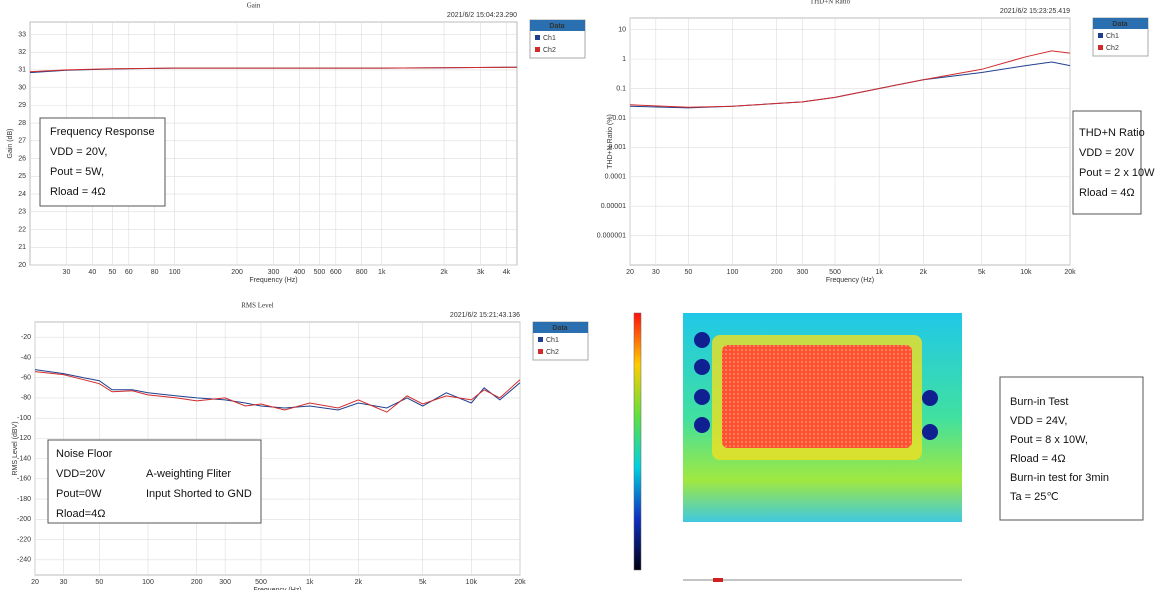  What do you see at coordinates (26, 398) in the screenshot?
I see `y-tick-label: -80` at bounding box center [26, 398].